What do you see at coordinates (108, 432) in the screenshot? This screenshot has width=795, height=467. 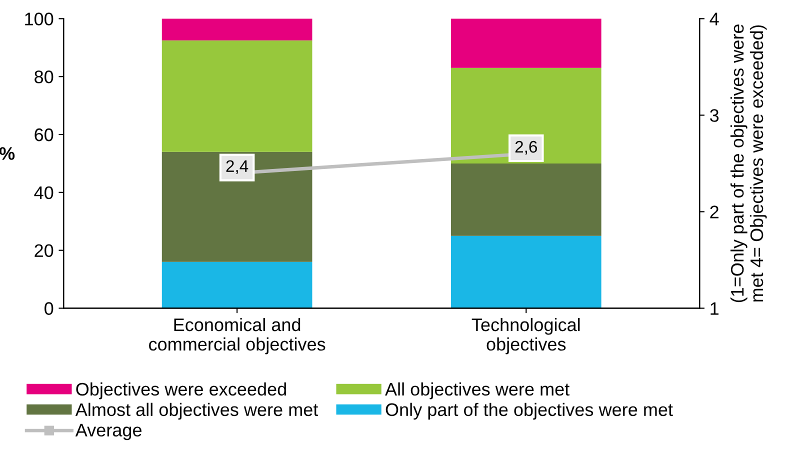 I see `legend-label: Average` at bounding box center [108, 432].